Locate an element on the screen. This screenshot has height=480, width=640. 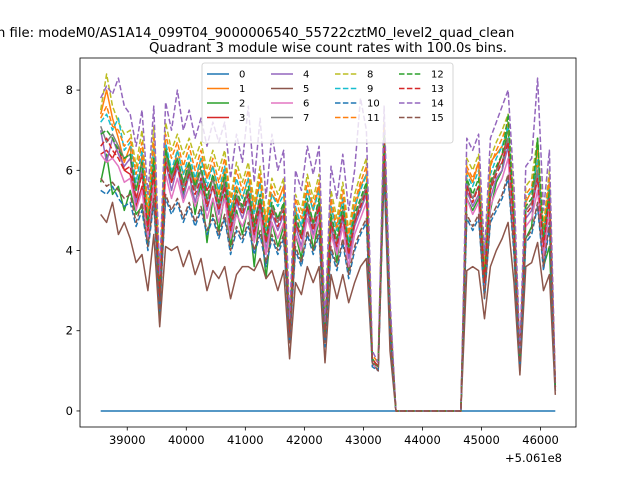
y-tick-label: 2 is located at coordinates (69, 331).